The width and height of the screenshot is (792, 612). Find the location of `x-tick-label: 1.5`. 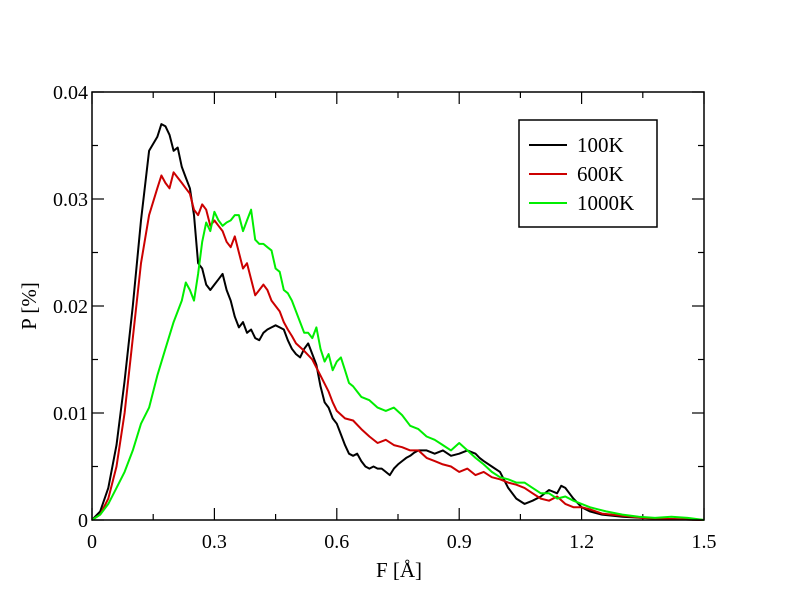

x-tick-label: 1.5 is located at coordinates (704, 542).